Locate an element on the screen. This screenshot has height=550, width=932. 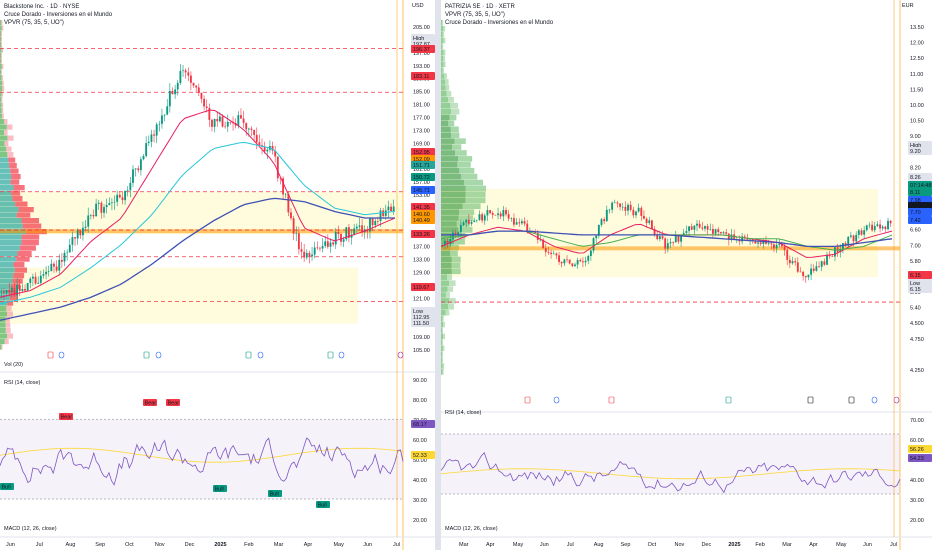
right-rsi-label: RSI (14, close) is located at coordinates (463, 413).